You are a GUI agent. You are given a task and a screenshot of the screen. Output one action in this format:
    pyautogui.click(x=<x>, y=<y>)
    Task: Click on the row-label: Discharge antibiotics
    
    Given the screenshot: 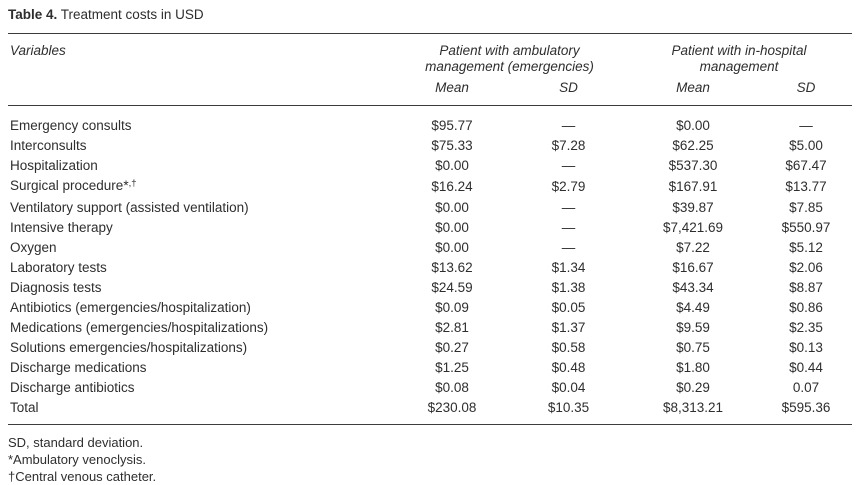 What is the action you would take?
    pyautogui.click(x=72, y=387)
    